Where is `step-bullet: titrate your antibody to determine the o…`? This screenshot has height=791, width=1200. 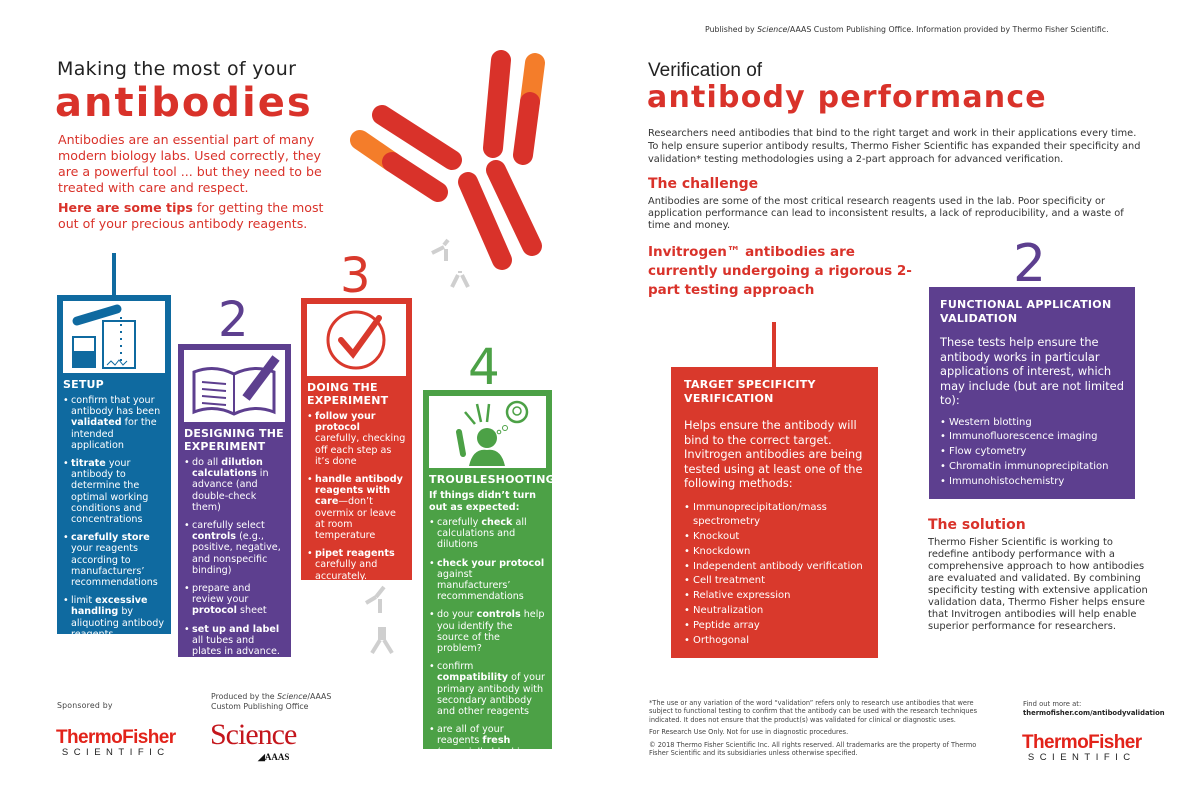 step-bullet: titrate your antibody to determine the o… is located at coordinates (114, 491).